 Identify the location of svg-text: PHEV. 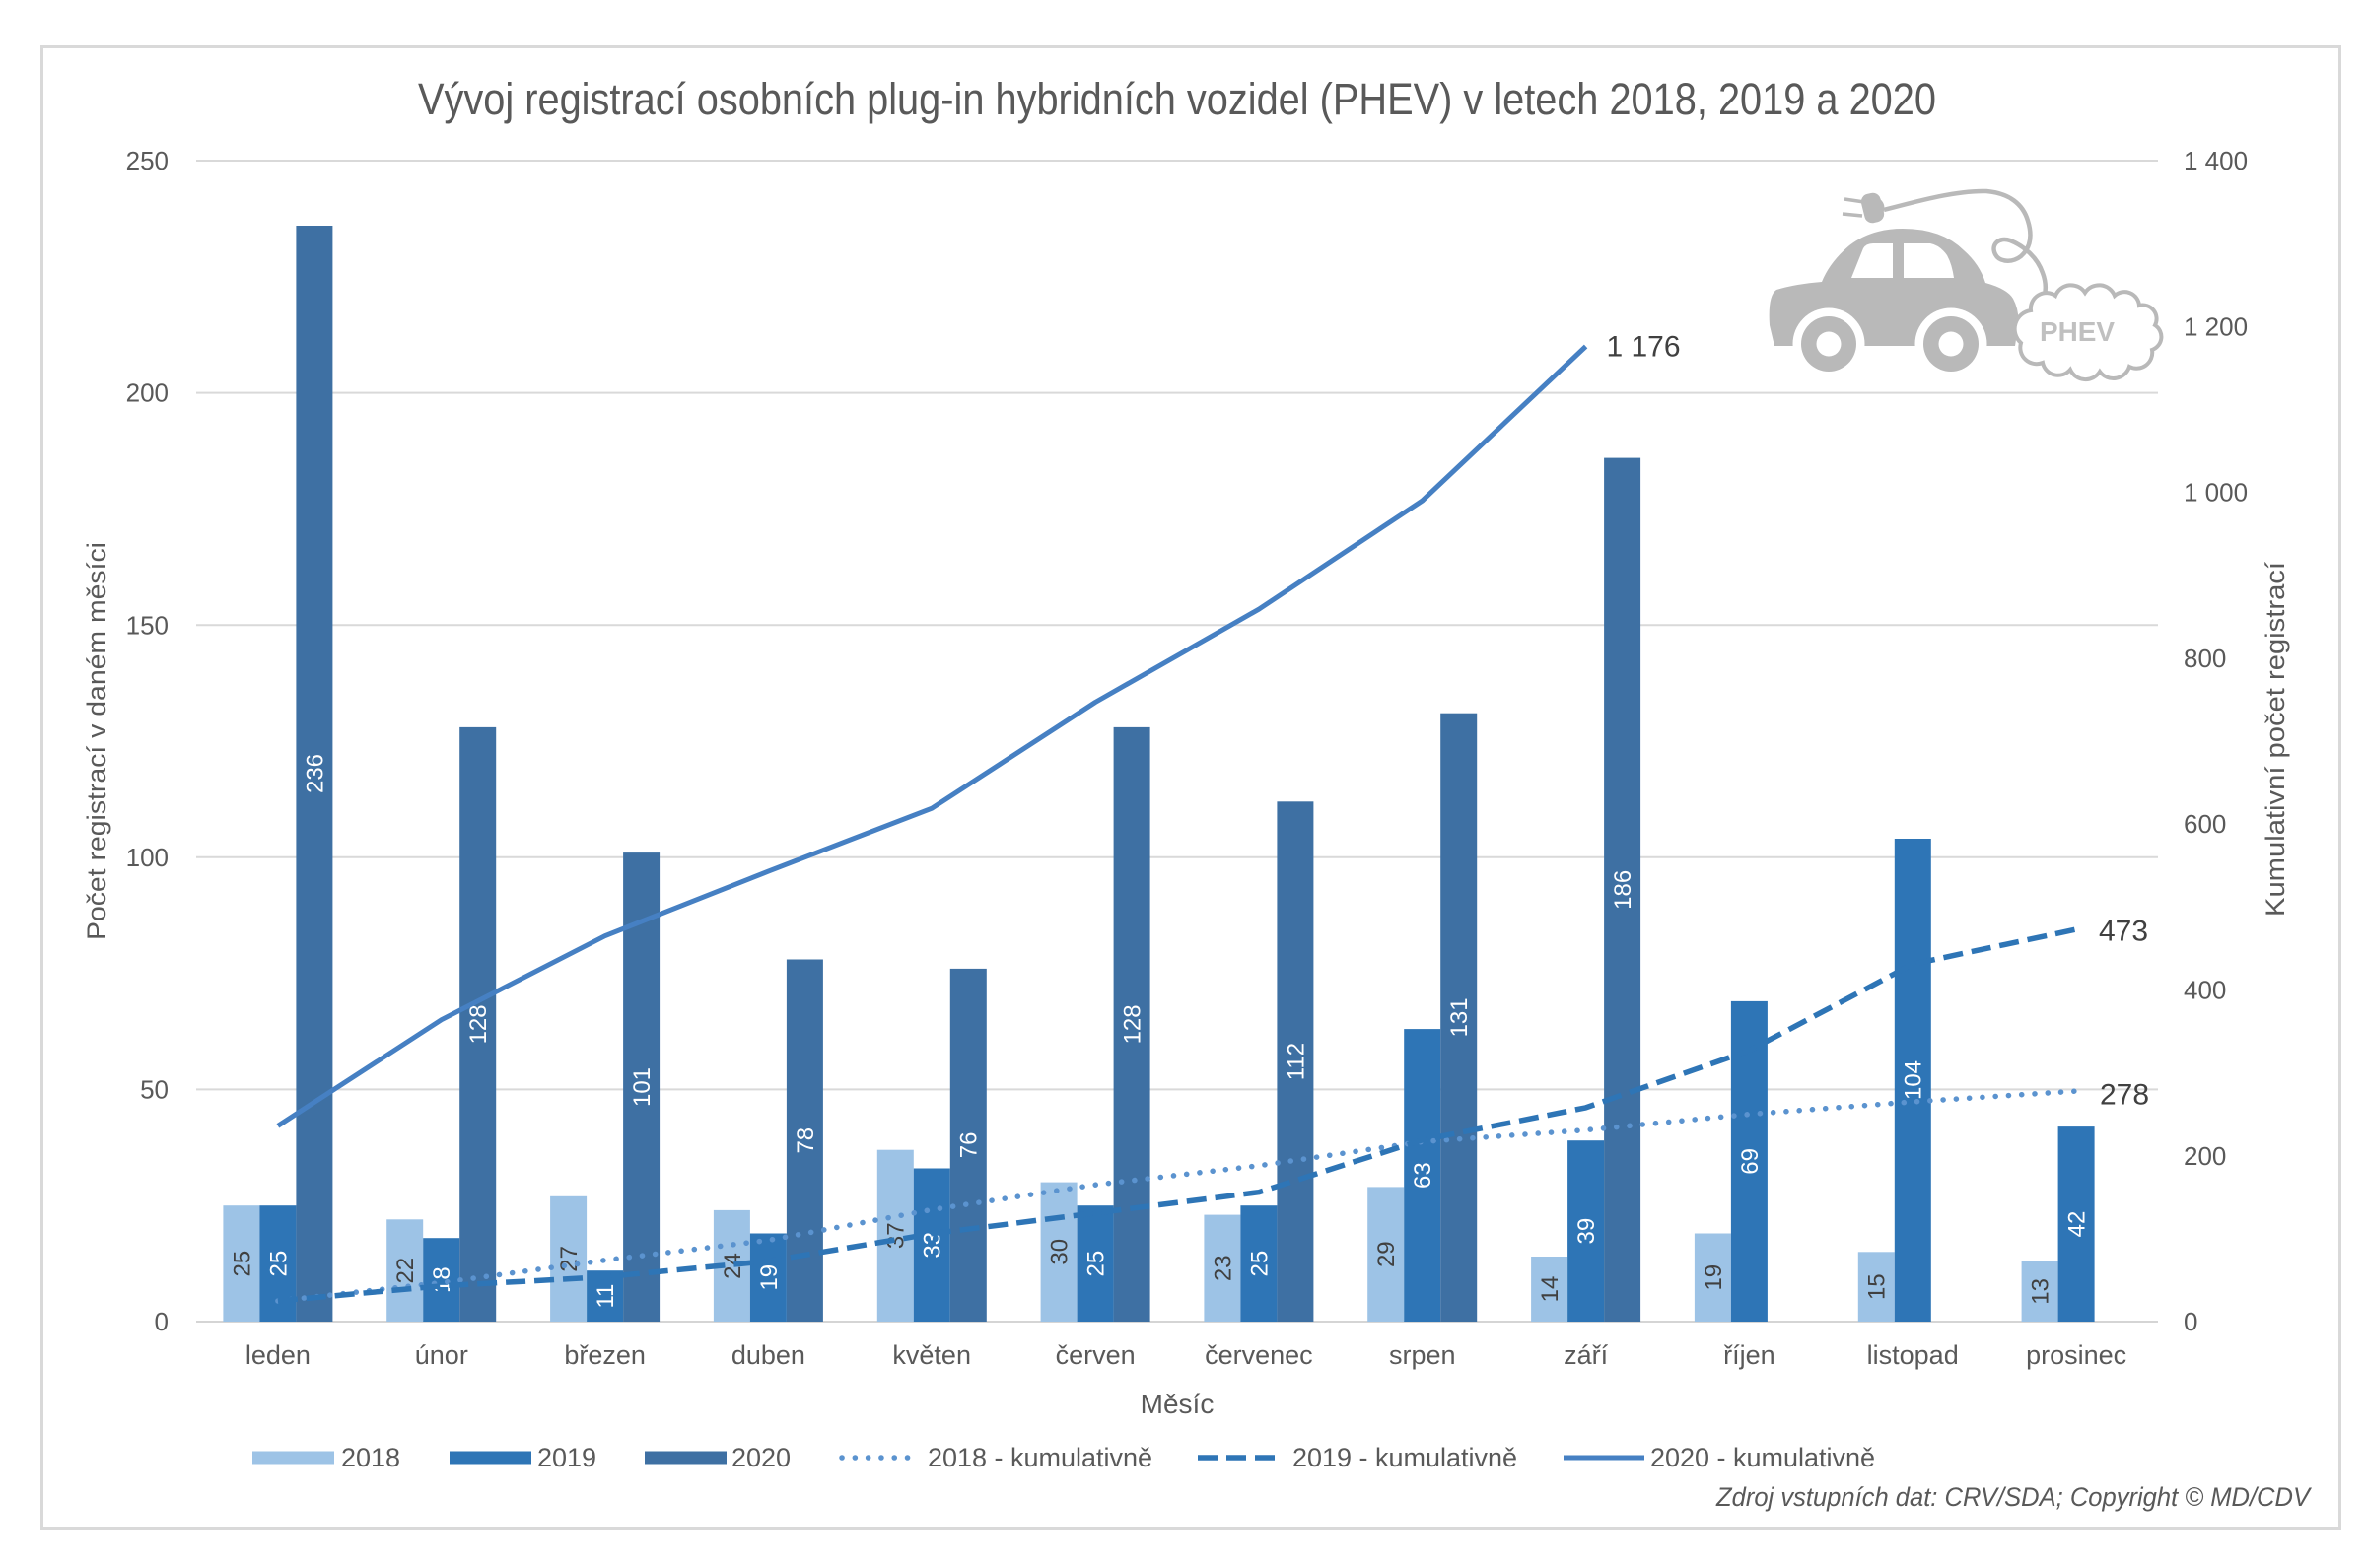
(2077, 331).